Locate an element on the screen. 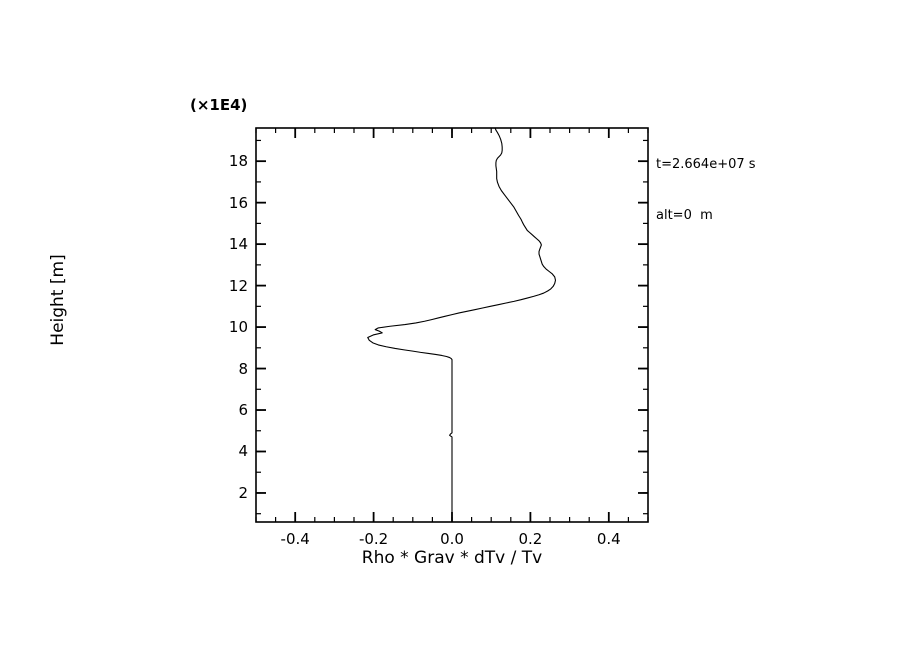 The width and height of the screenshot is (904, 654). x-tick-label: 0.0 is located at coordinates (452, 539).